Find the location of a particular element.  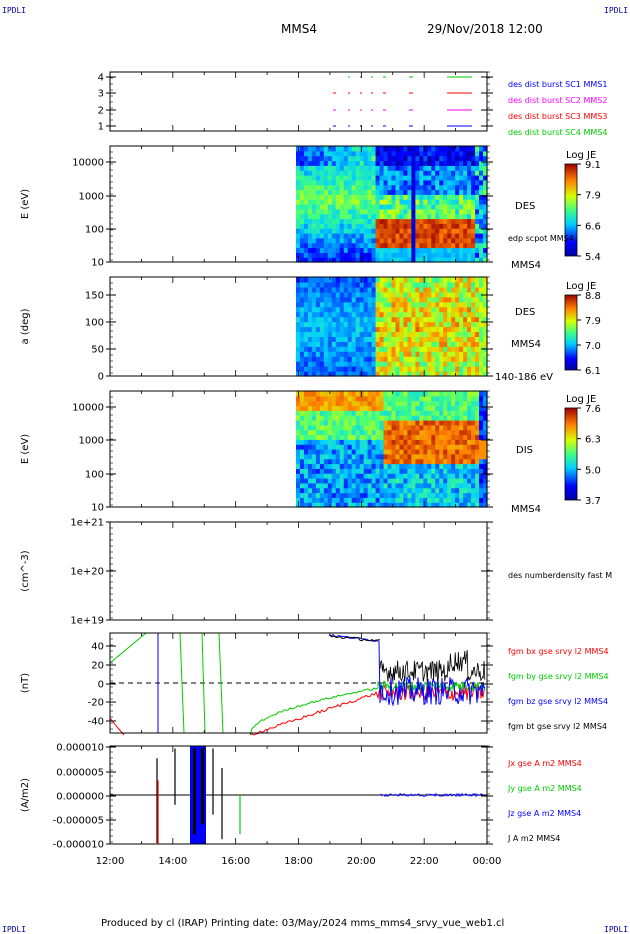

y-tick-label-burst: 2 is located at coordinates (101, 111).